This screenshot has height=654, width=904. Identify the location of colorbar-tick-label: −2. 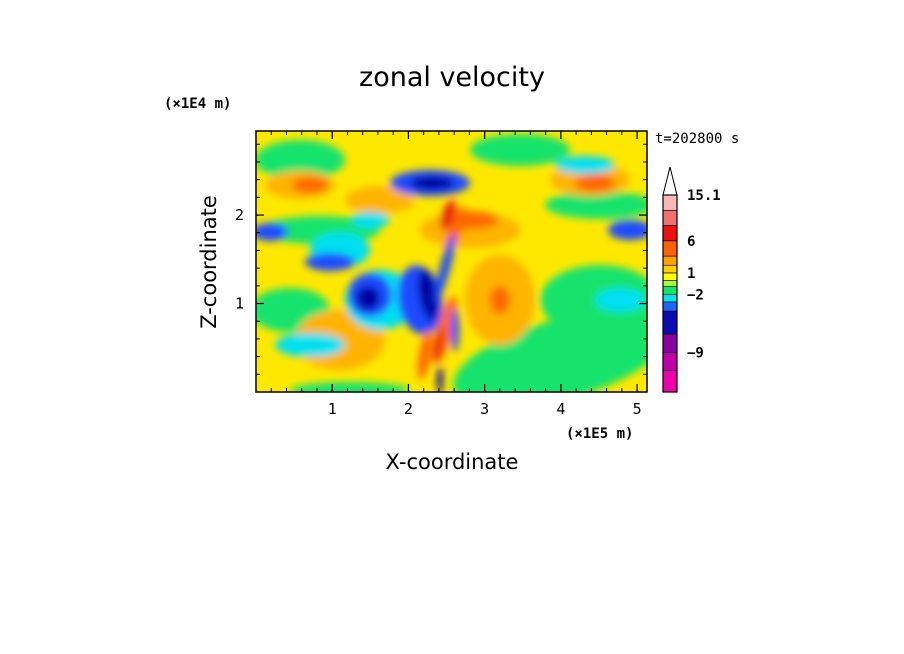
(695, 295).